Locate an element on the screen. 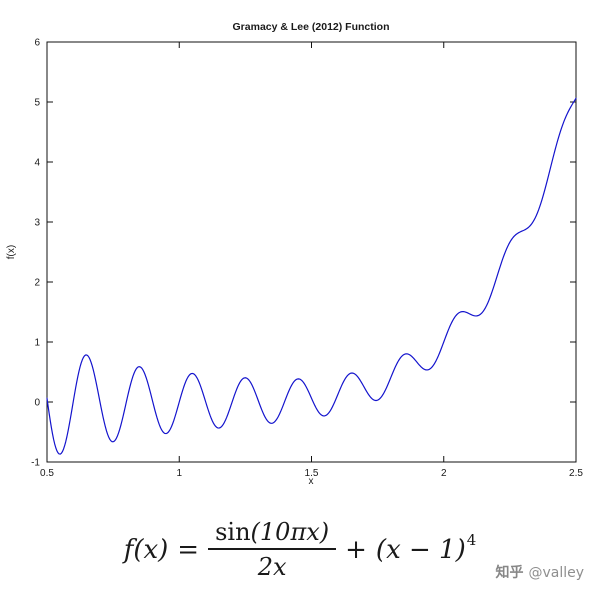 The width and height of the screenshot is (600, 596). x-tick-label: 1 is located at coordinates (179, 473).